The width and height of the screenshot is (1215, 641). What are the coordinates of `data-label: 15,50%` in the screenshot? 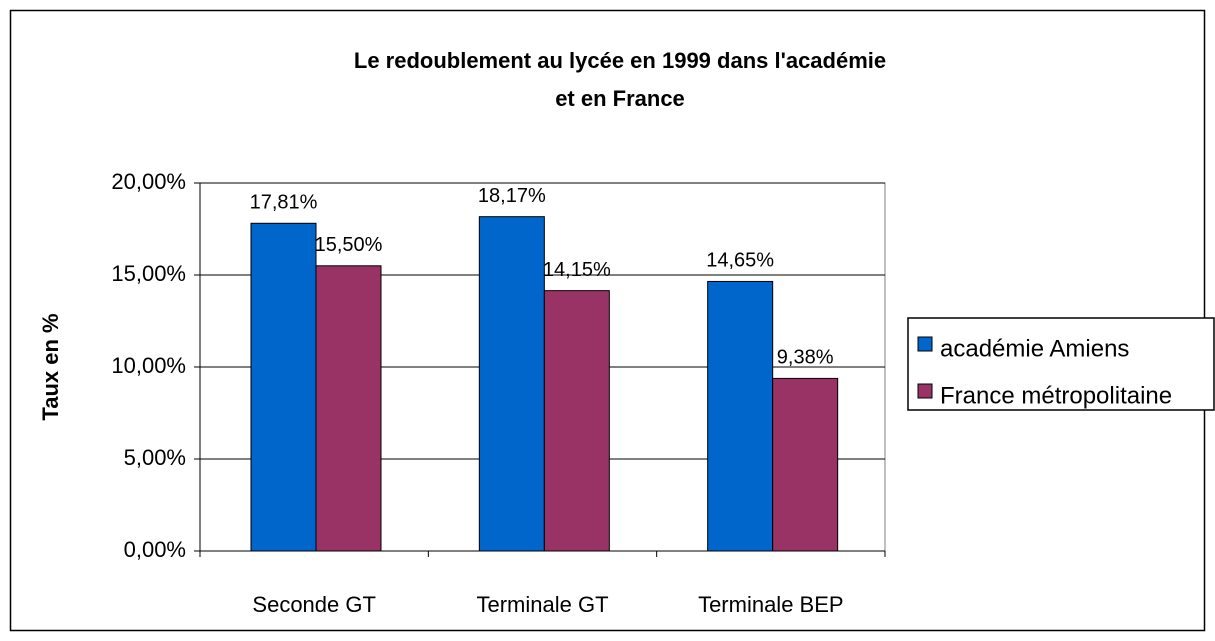 It's located at (349, 245).